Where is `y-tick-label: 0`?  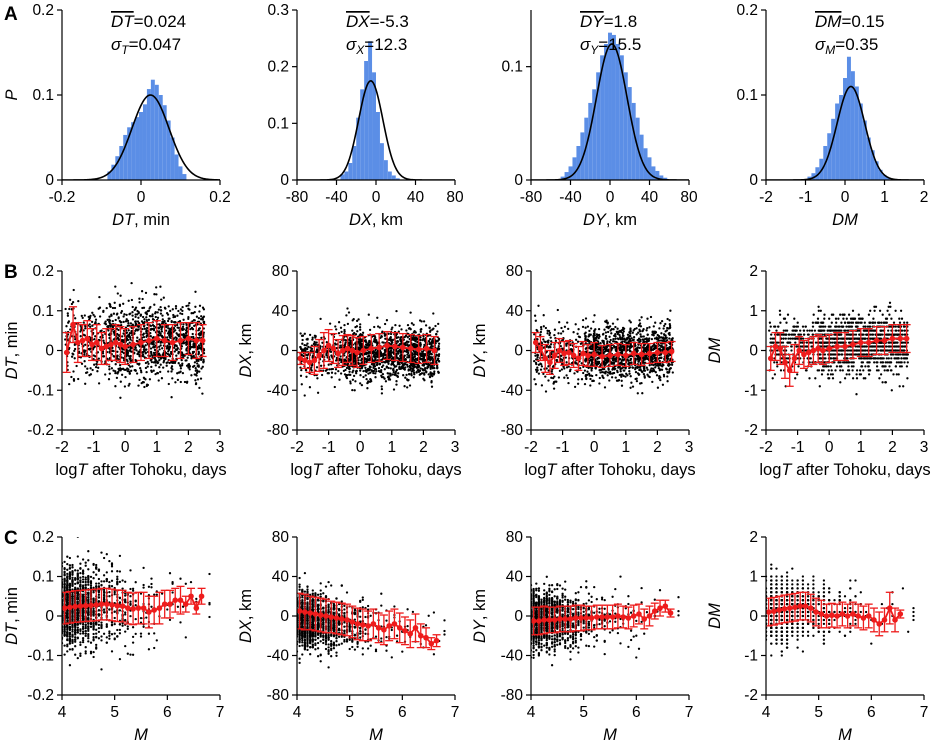 y-tick-label: 0 is located at coordinates (284, 351).